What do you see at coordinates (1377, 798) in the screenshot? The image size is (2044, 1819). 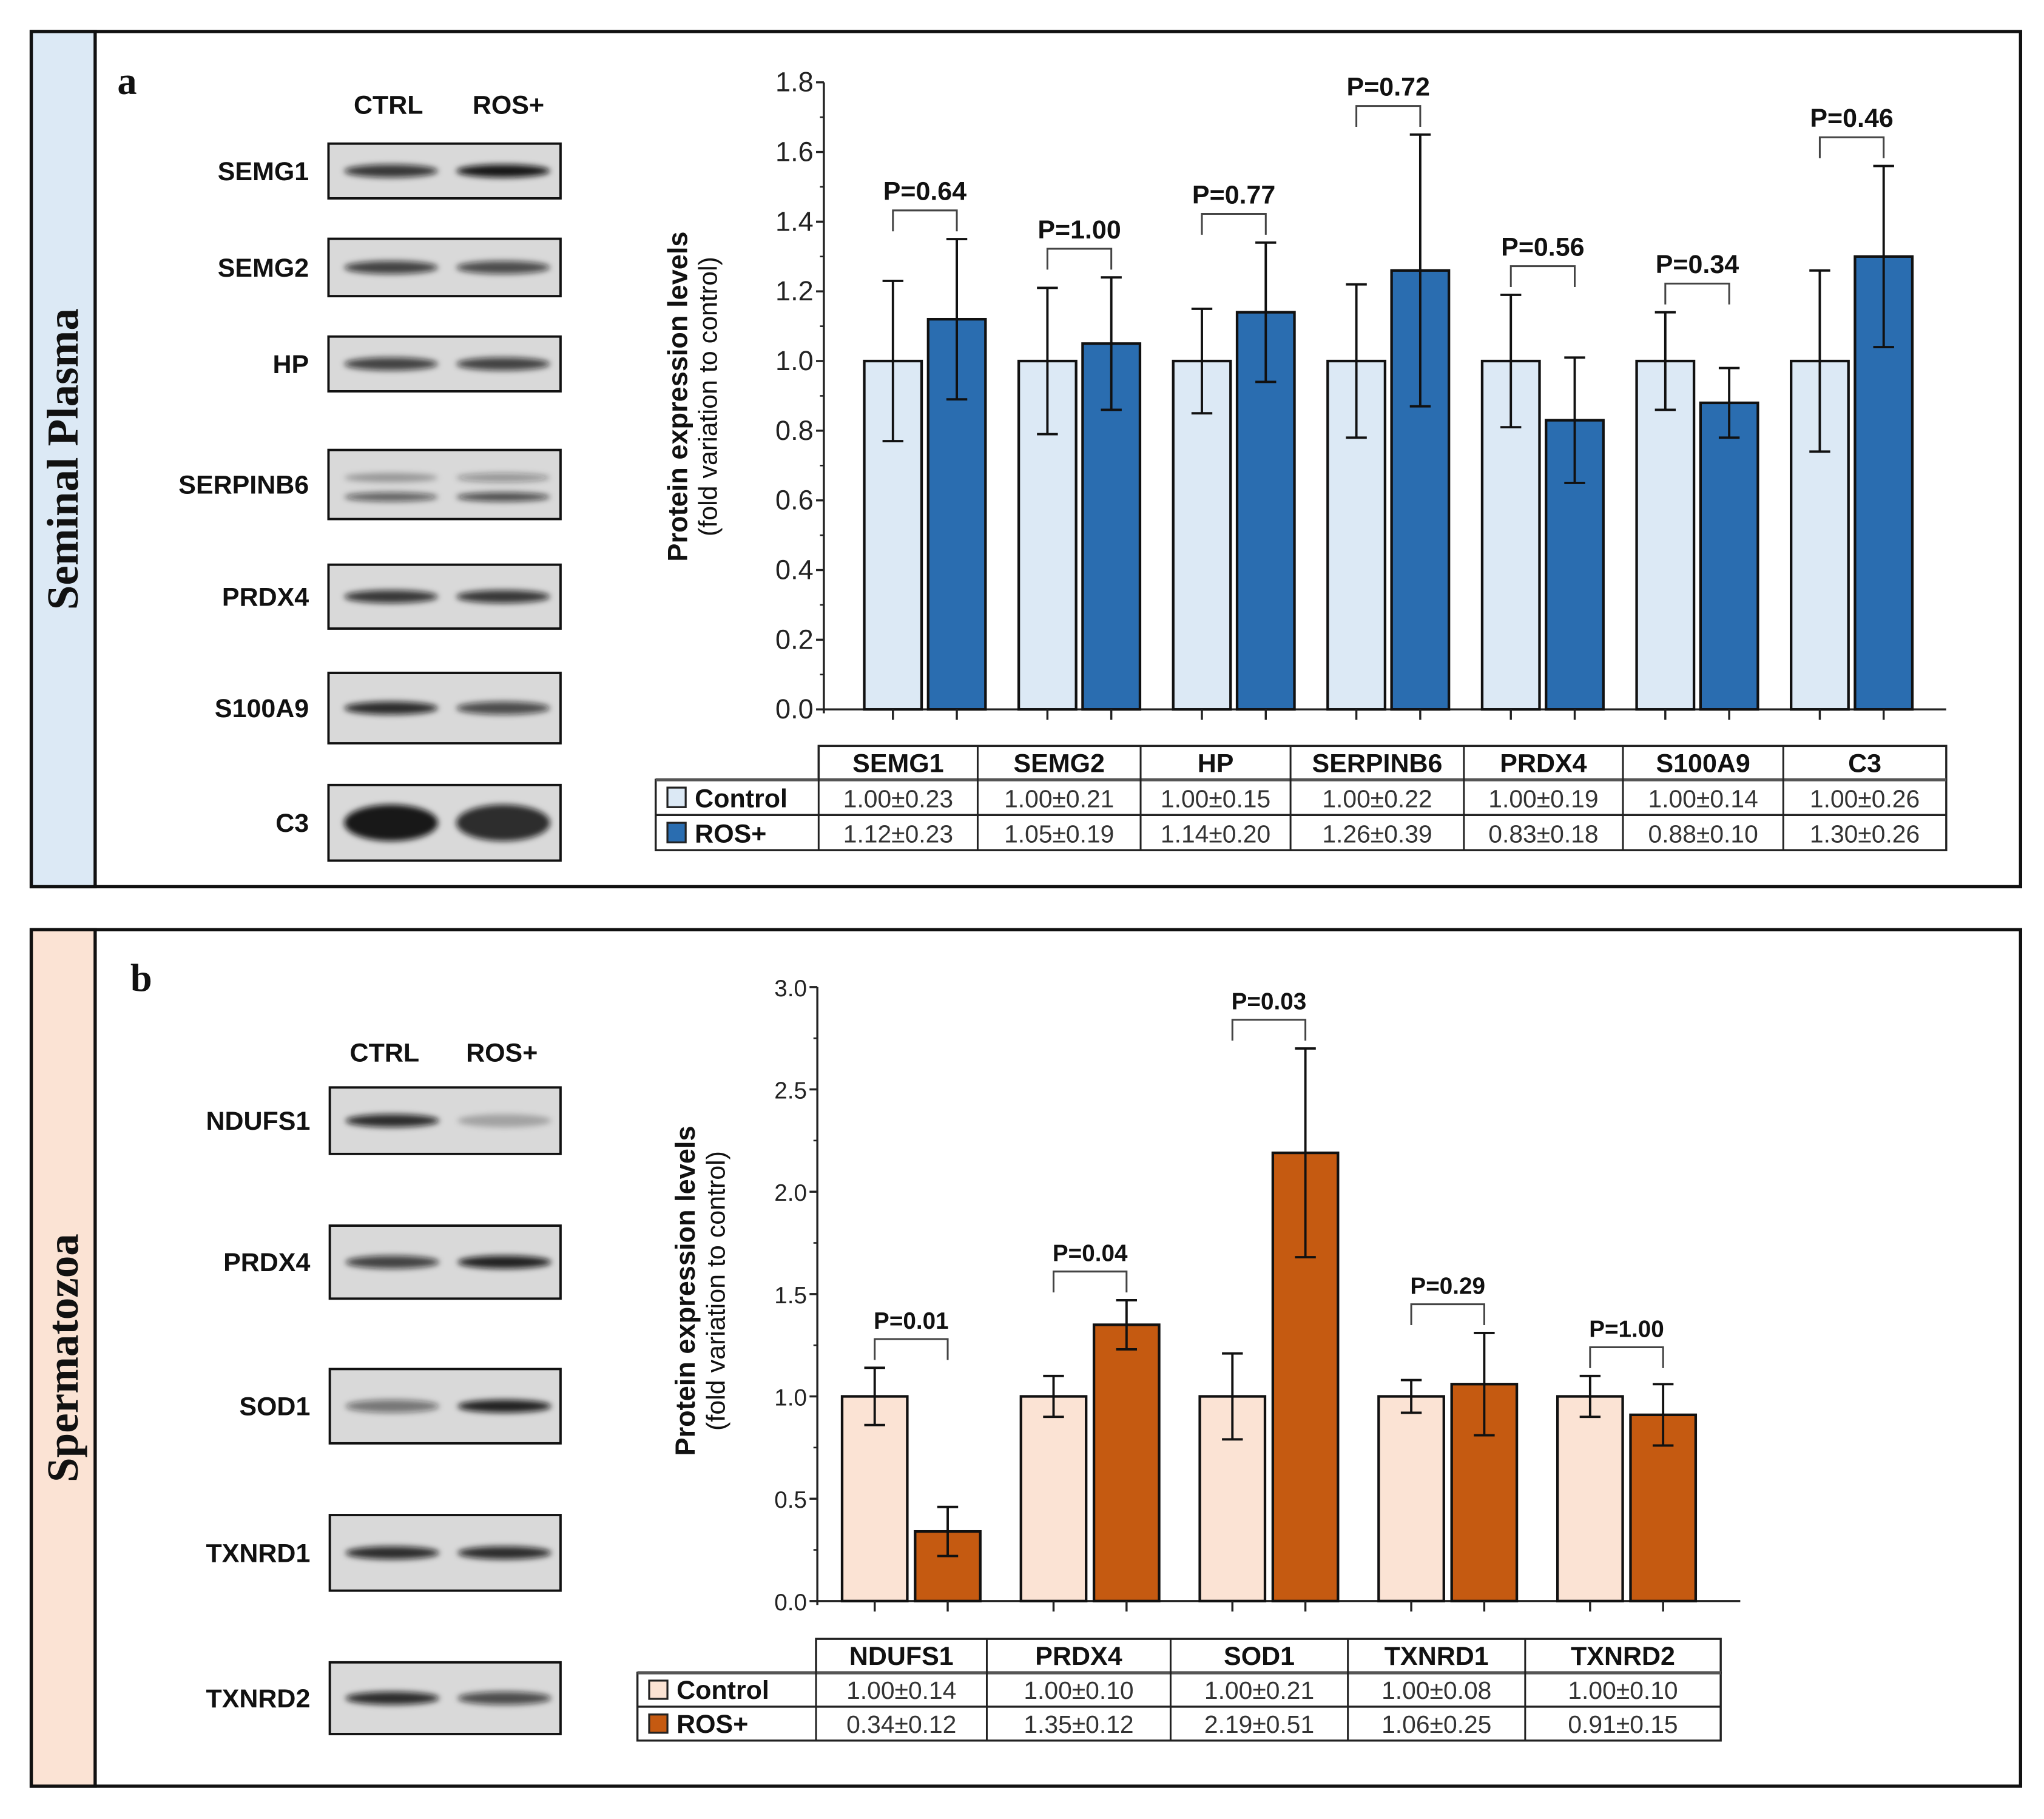 I see `table-cell: 1.00±0.22` at bounding box center [1377, 798].